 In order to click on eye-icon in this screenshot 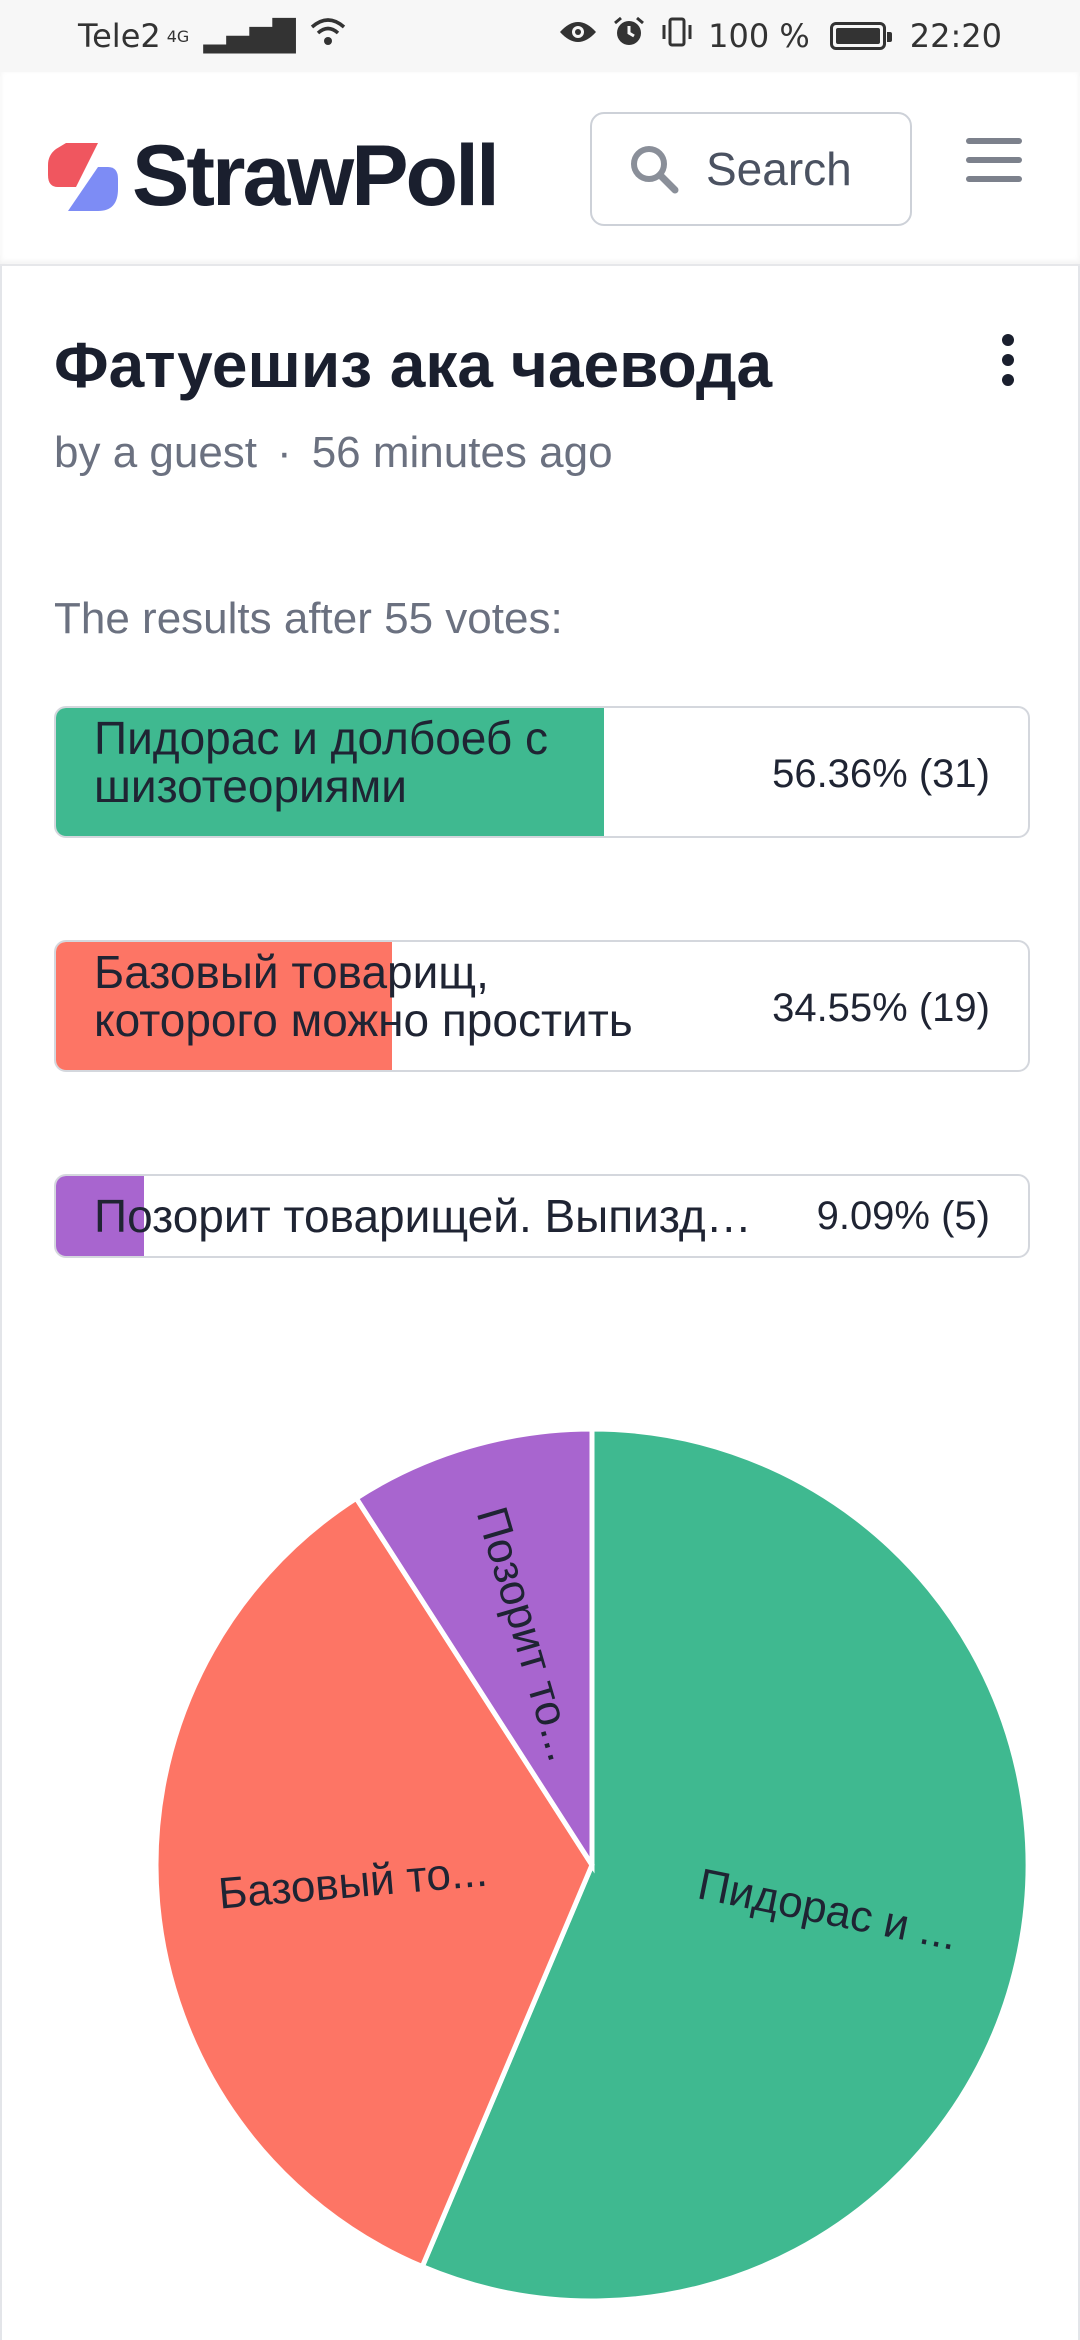, I will do `click(578, 36)`.